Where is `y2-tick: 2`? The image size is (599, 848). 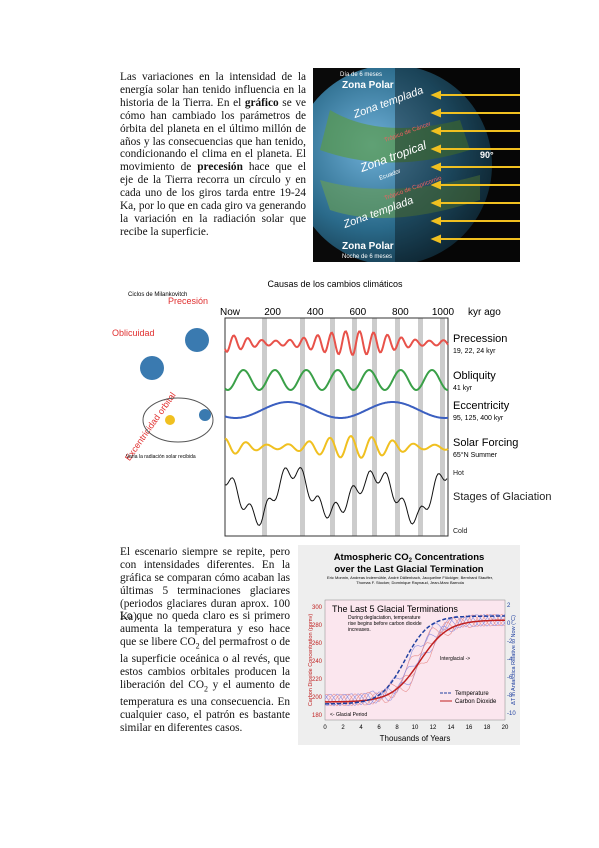
y2-tick: 2 is located at coordinates (509, 606).